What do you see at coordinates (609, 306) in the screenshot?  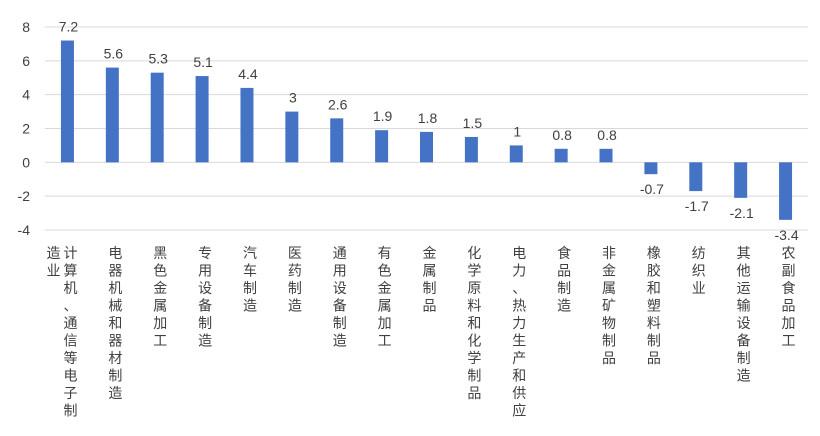 I see `category-label: 非金属矿物制品` at bounding box center [609, 306].